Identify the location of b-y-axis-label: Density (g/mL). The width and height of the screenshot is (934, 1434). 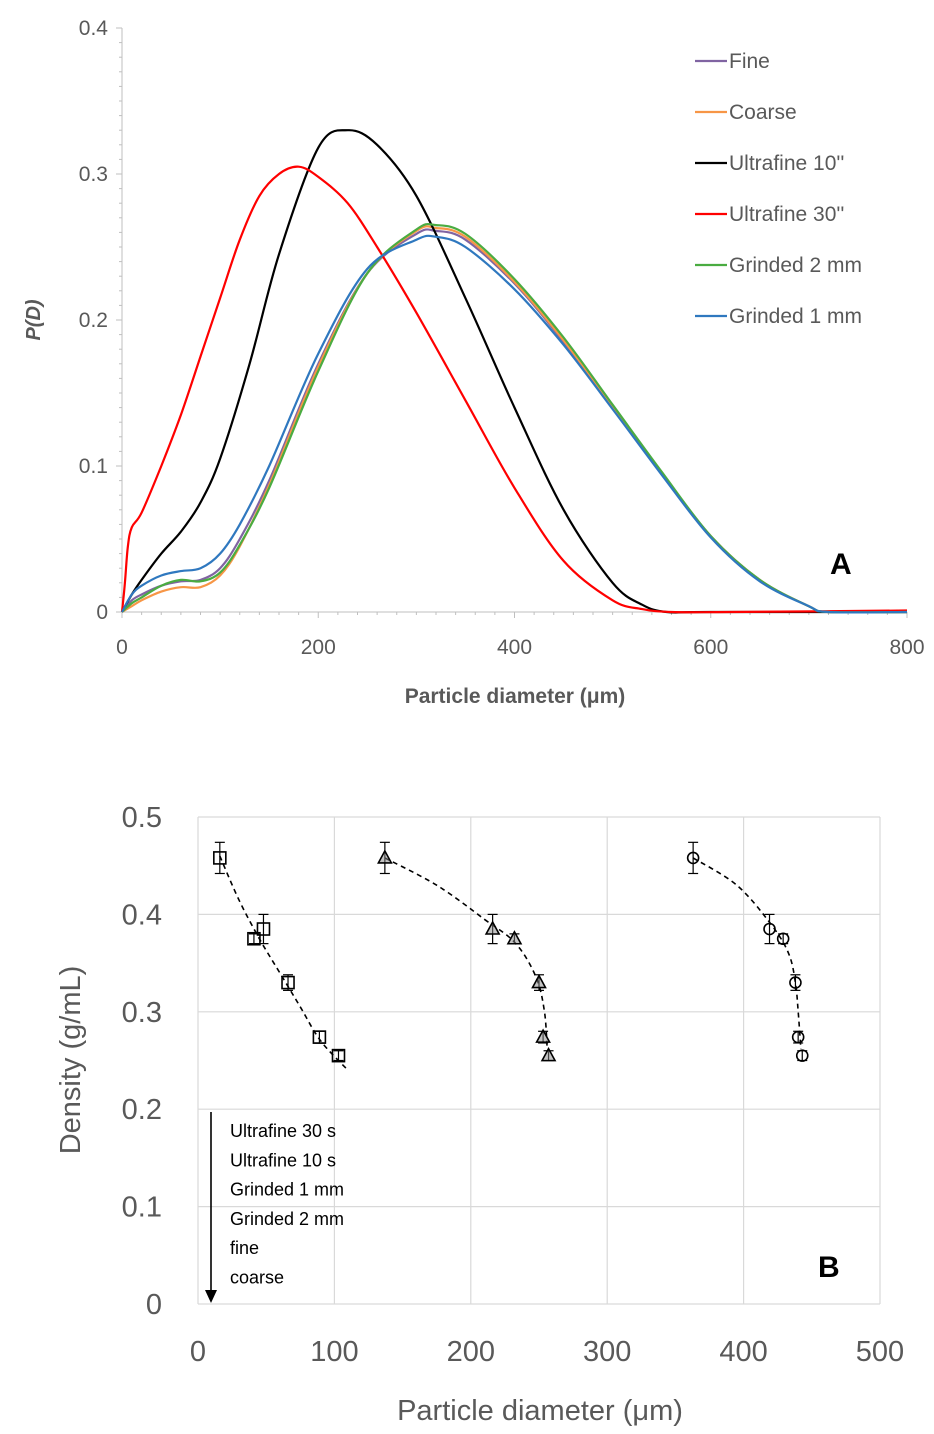
(71, 1060).